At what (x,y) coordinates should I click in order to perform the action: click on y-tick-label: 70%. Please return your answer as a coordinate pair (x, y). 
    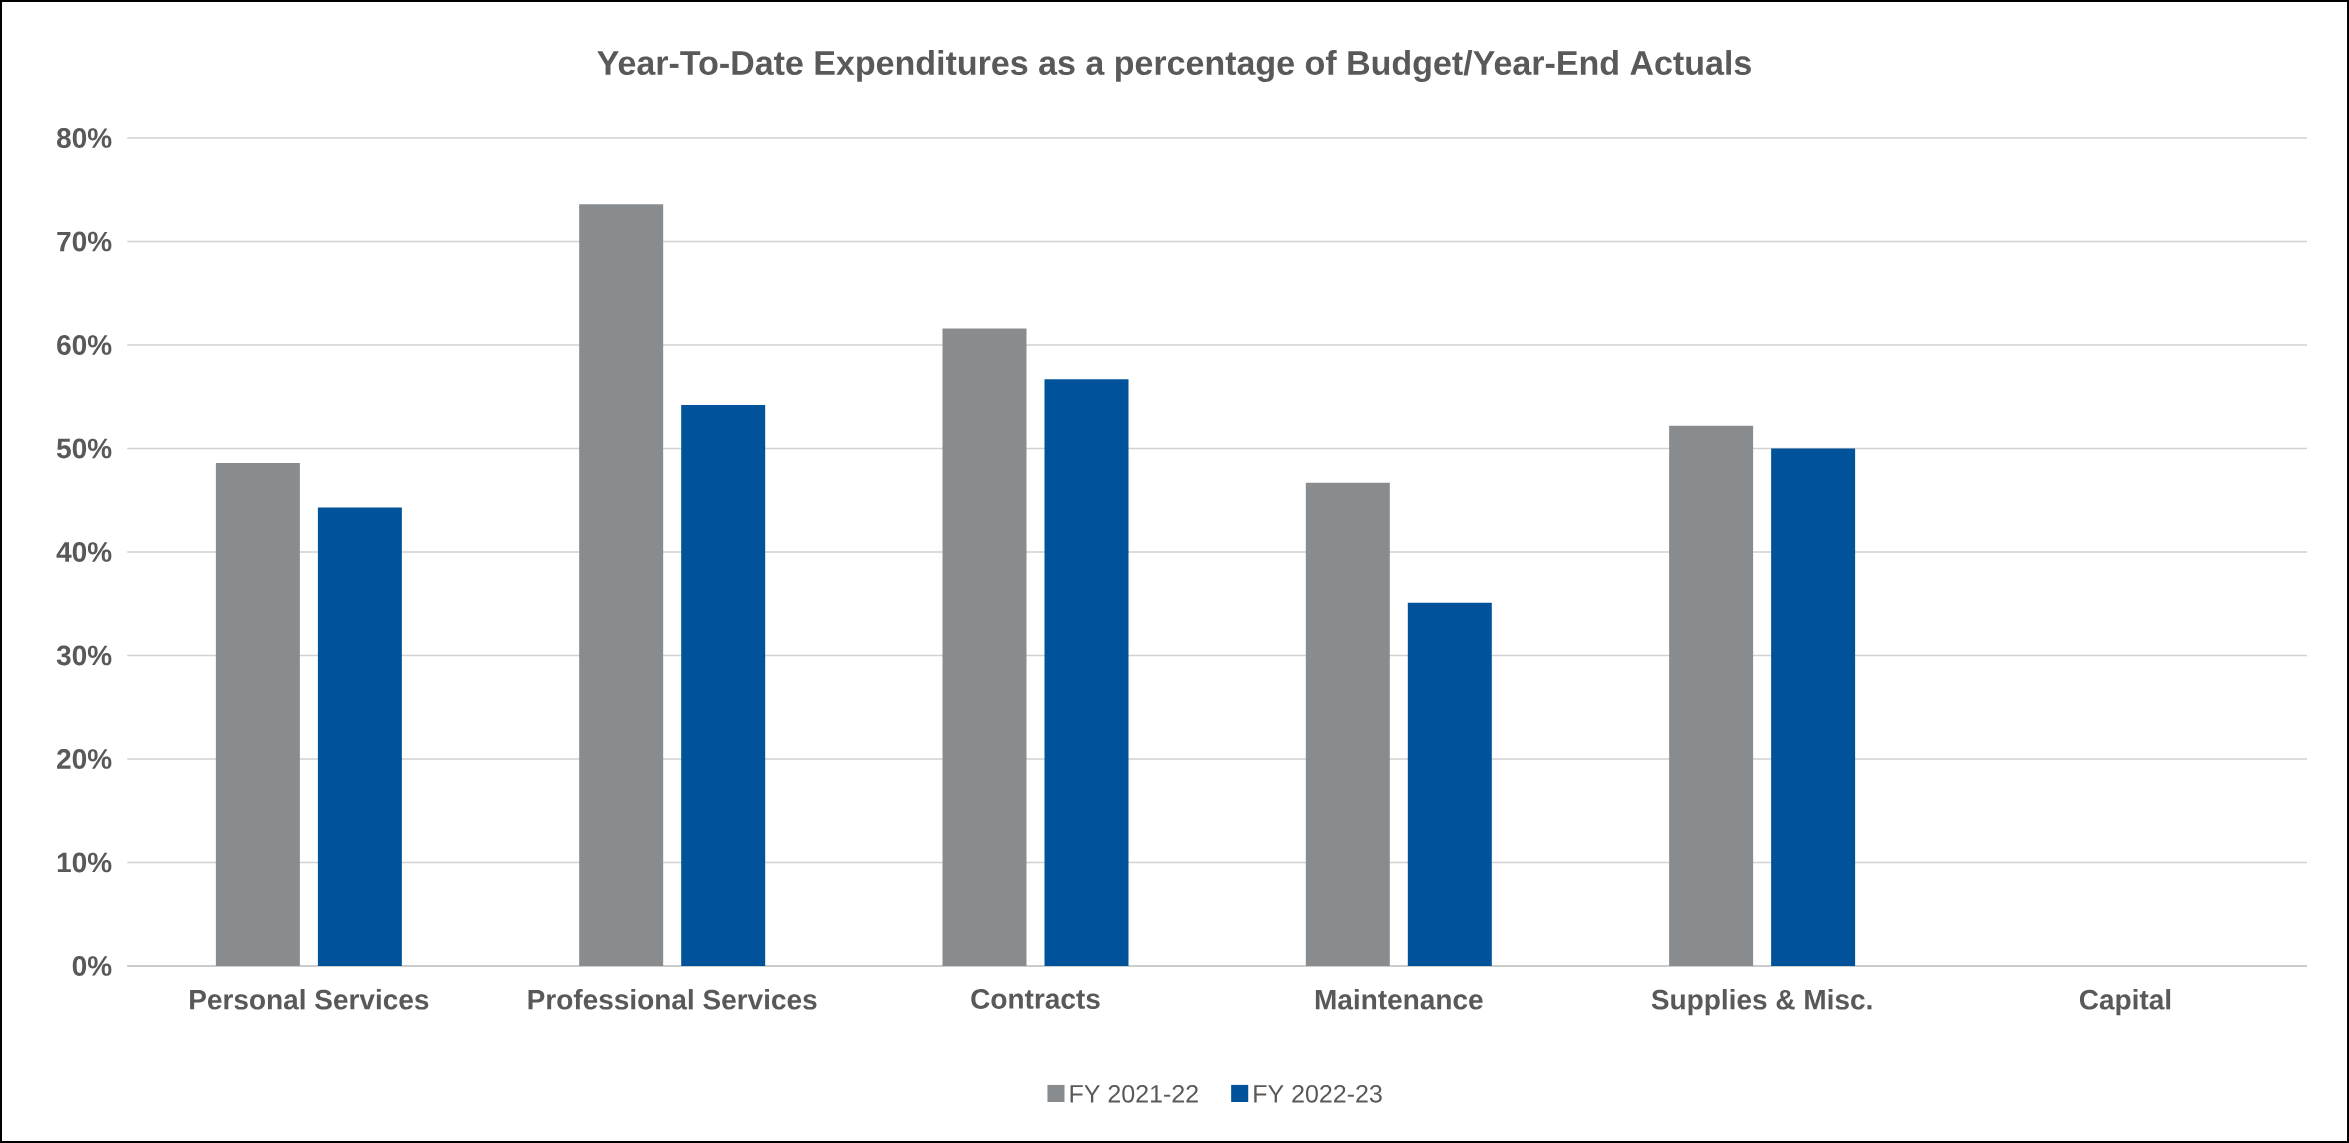
    Looking at the image, I should click on (84, 241).